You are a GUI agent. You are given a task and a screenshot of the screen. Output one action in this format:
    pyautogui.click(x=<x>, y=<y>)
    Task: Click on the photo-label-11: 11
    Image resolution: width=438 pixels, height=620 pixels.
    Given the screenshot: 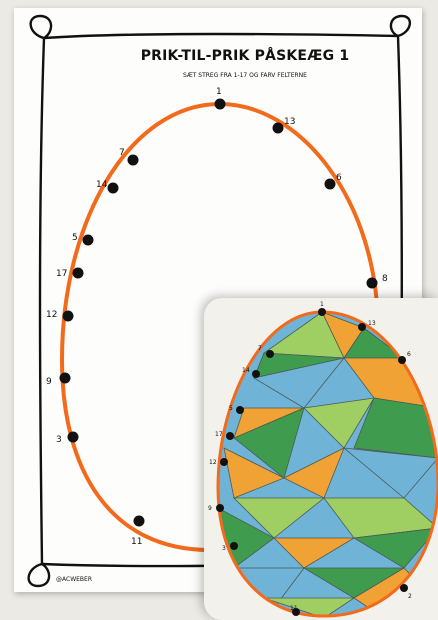 What is the action you would take?
    pyautogui.click(x=294, y=608)
    